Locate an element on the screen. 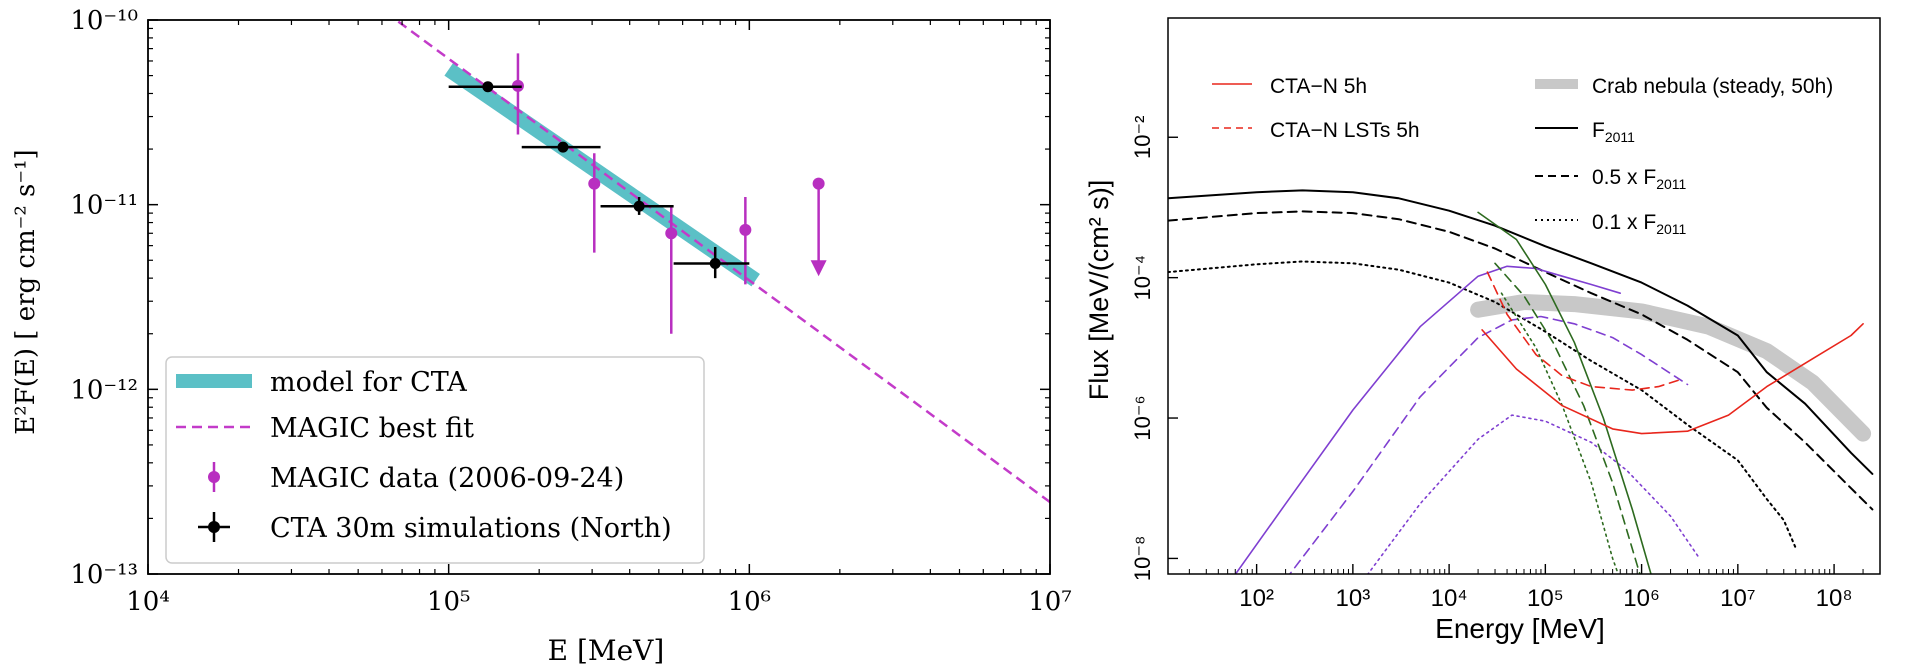 The image size is (1908, 669). legend-label-crab: Crab nebula (steady, 50h) is located at coordinates (1712, 86).